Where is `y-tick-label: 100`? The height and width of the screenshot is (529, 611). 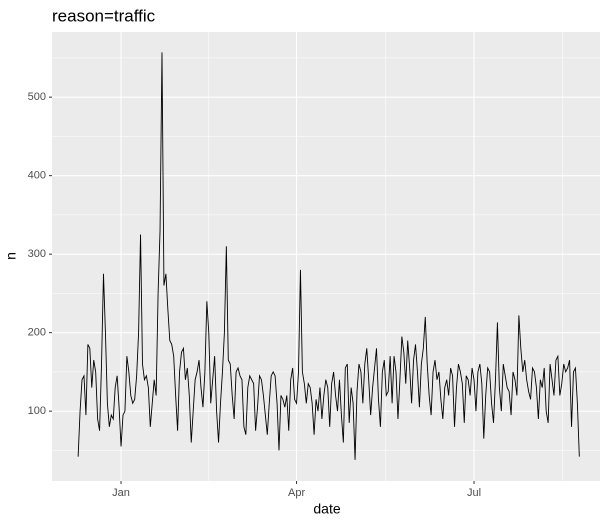
y-tick-label: 100 is located at coordinates (37, 411).